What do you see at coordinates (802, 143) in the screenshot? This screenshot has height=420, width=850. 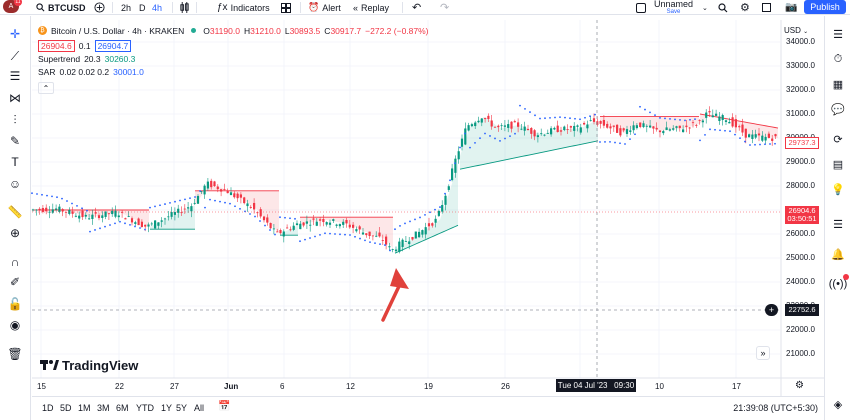 I see `sar-price-label: 29737.3` at bounding box center [802, 143].